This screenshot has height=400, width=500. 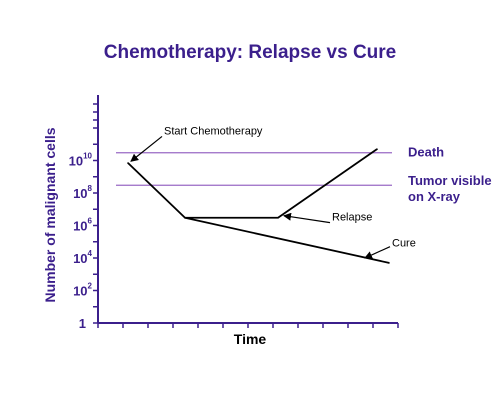 What do you see at coordinates (250, 339) in the screenshot?
I see `x-axis-label: Time` at bounding box center [250, 339].